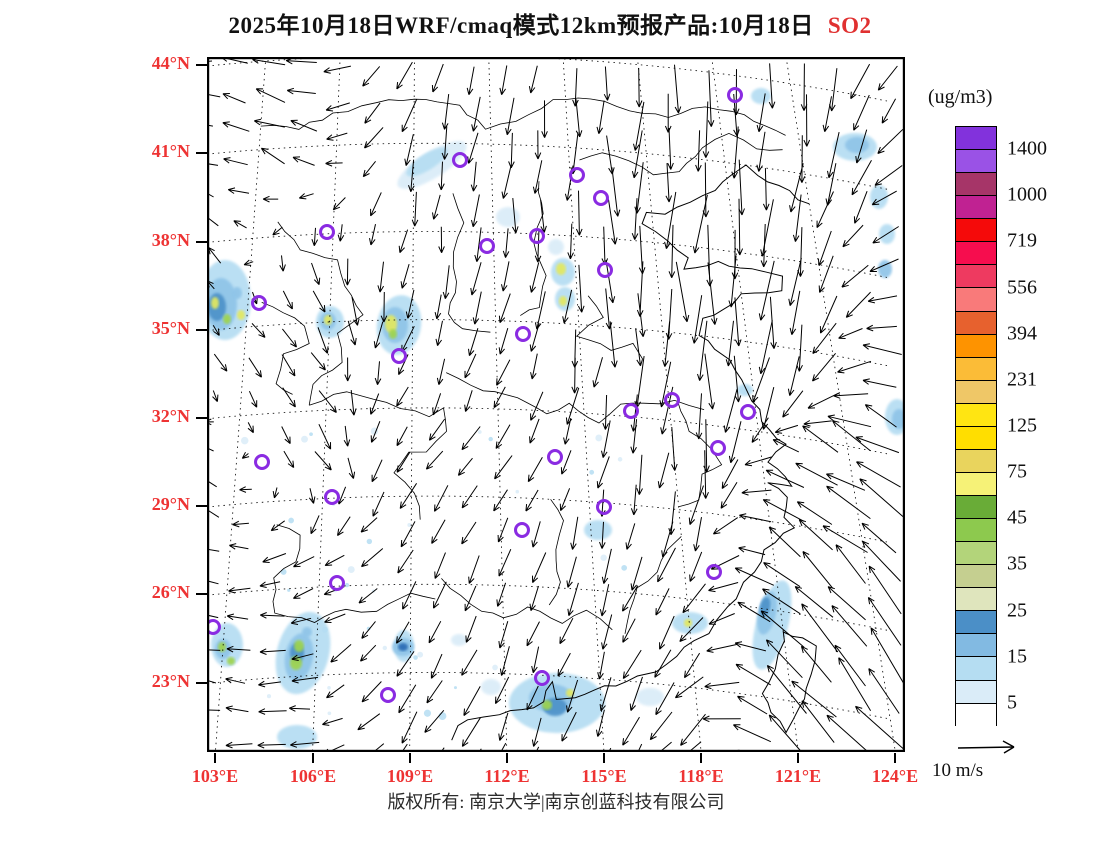 This screenshot has height=850, width=1100. What do you see at coordinates (1017, 517) in the screenshot?
I see `colorbar-tick-label: 45` at bounding box center [1017, 517].